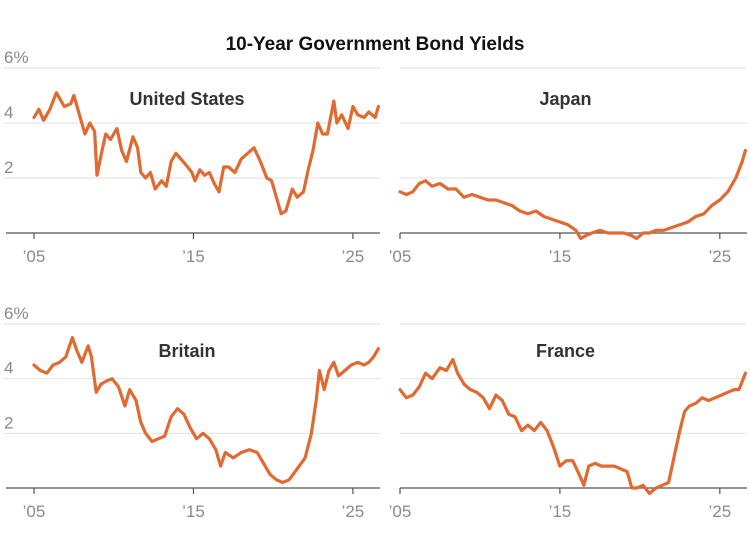 The height and width of the screenshot is (535, 750). Describe the element at coordinates (572, 194) in the screenshot. I see `series-line-japan` at that location.